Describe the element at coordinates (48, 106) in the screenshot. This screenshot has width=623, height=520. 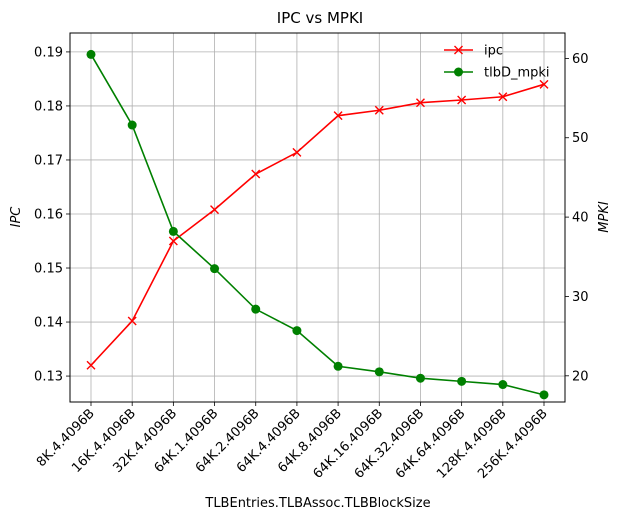
I see `y-left-tick-label: 0.18` at that location.